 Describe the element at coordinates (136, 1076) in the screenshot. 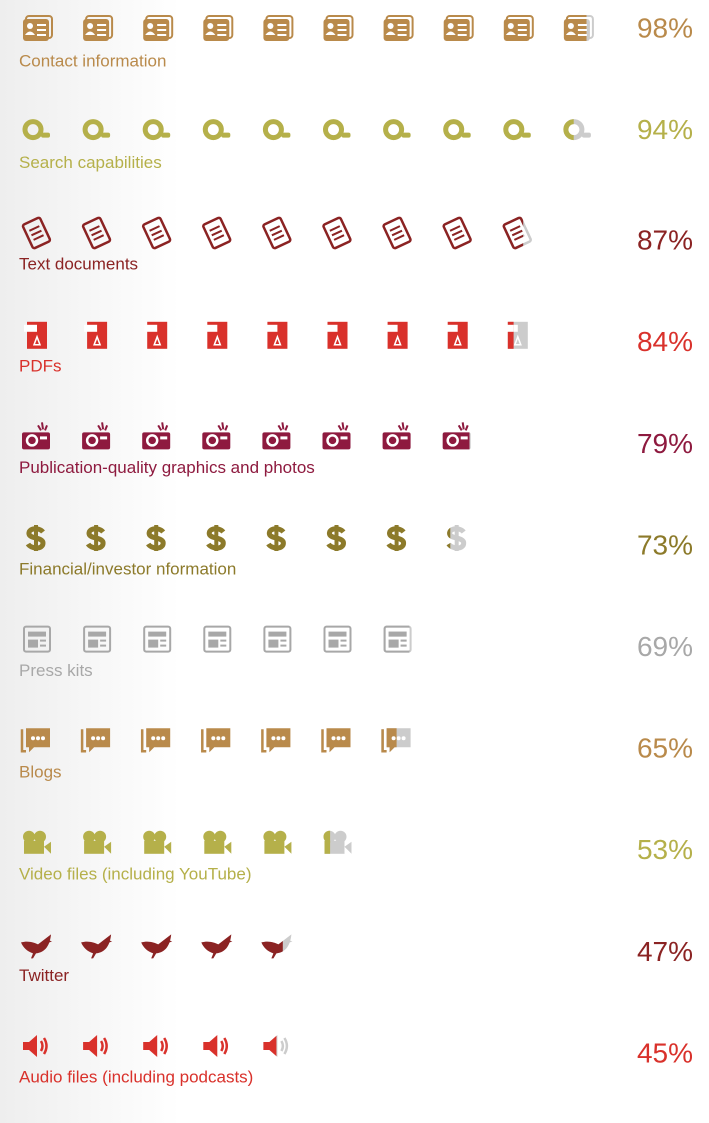

I see `category-label: Audio files (including podcasts)` at that location.